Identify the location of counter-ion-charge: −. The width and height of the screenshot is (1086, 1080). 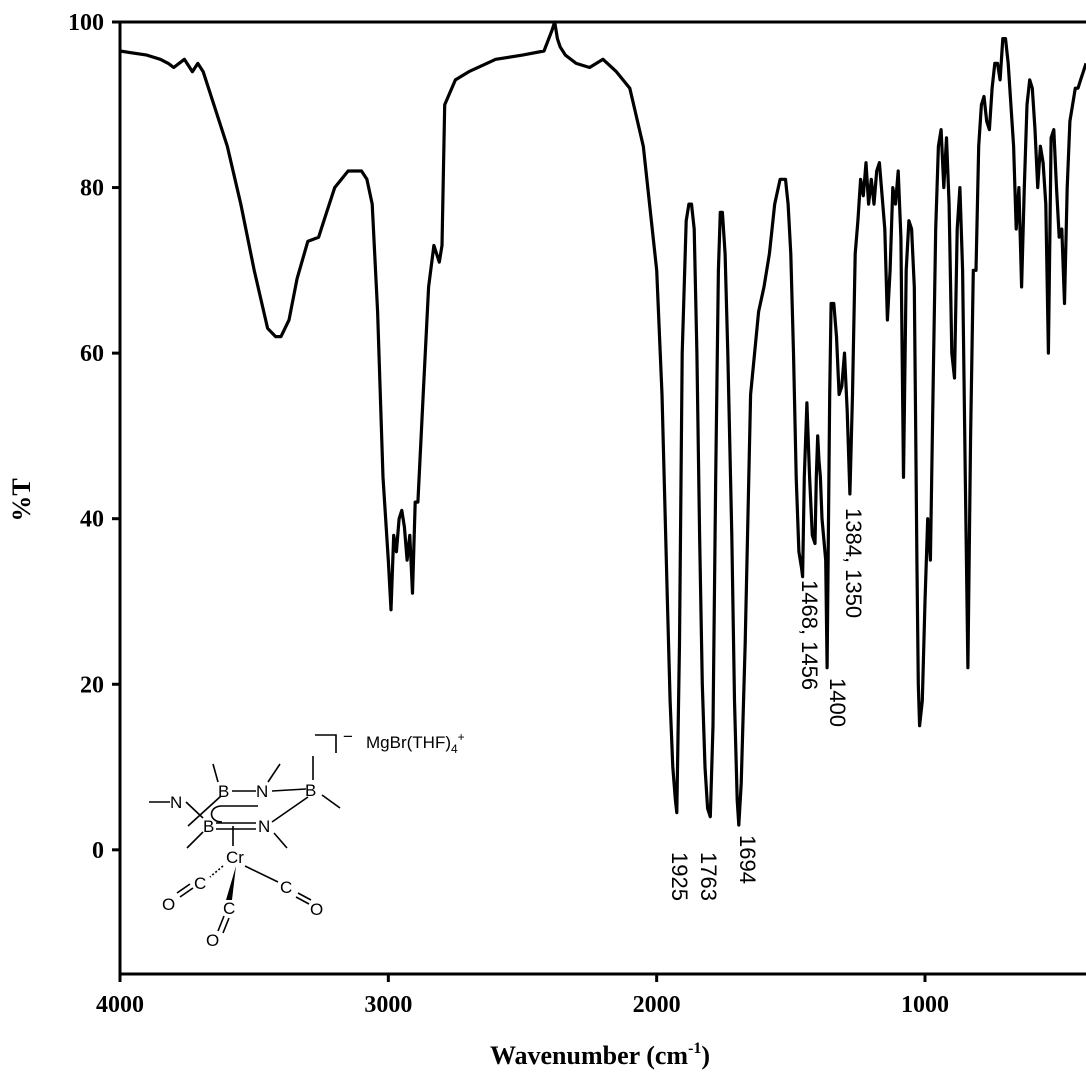
(348, 736).